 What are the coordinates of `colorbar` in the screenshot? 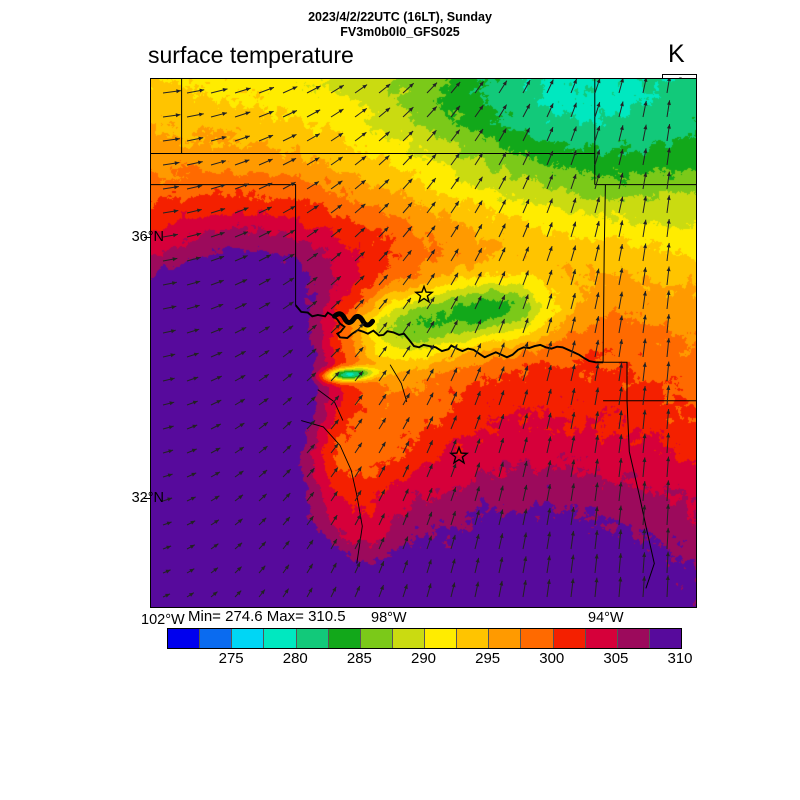 It's located at (424, 638).